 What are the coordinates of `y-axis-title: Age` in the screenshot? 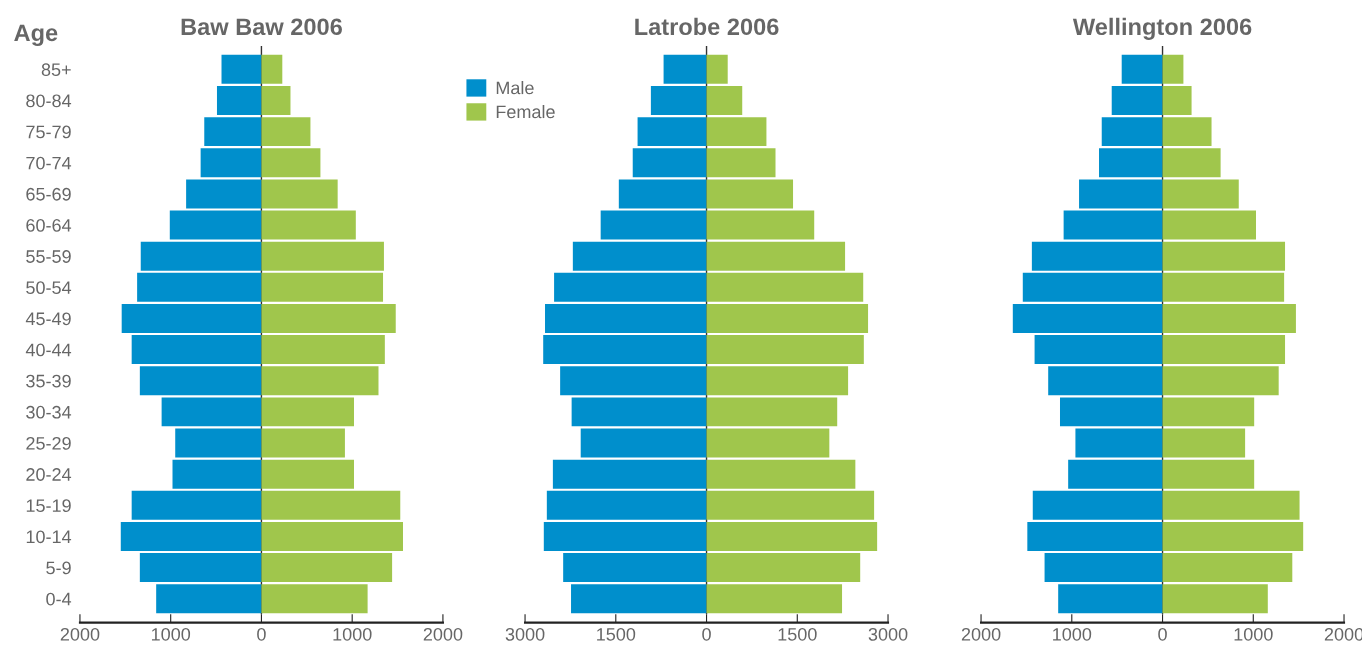 It's located at (36, 35).